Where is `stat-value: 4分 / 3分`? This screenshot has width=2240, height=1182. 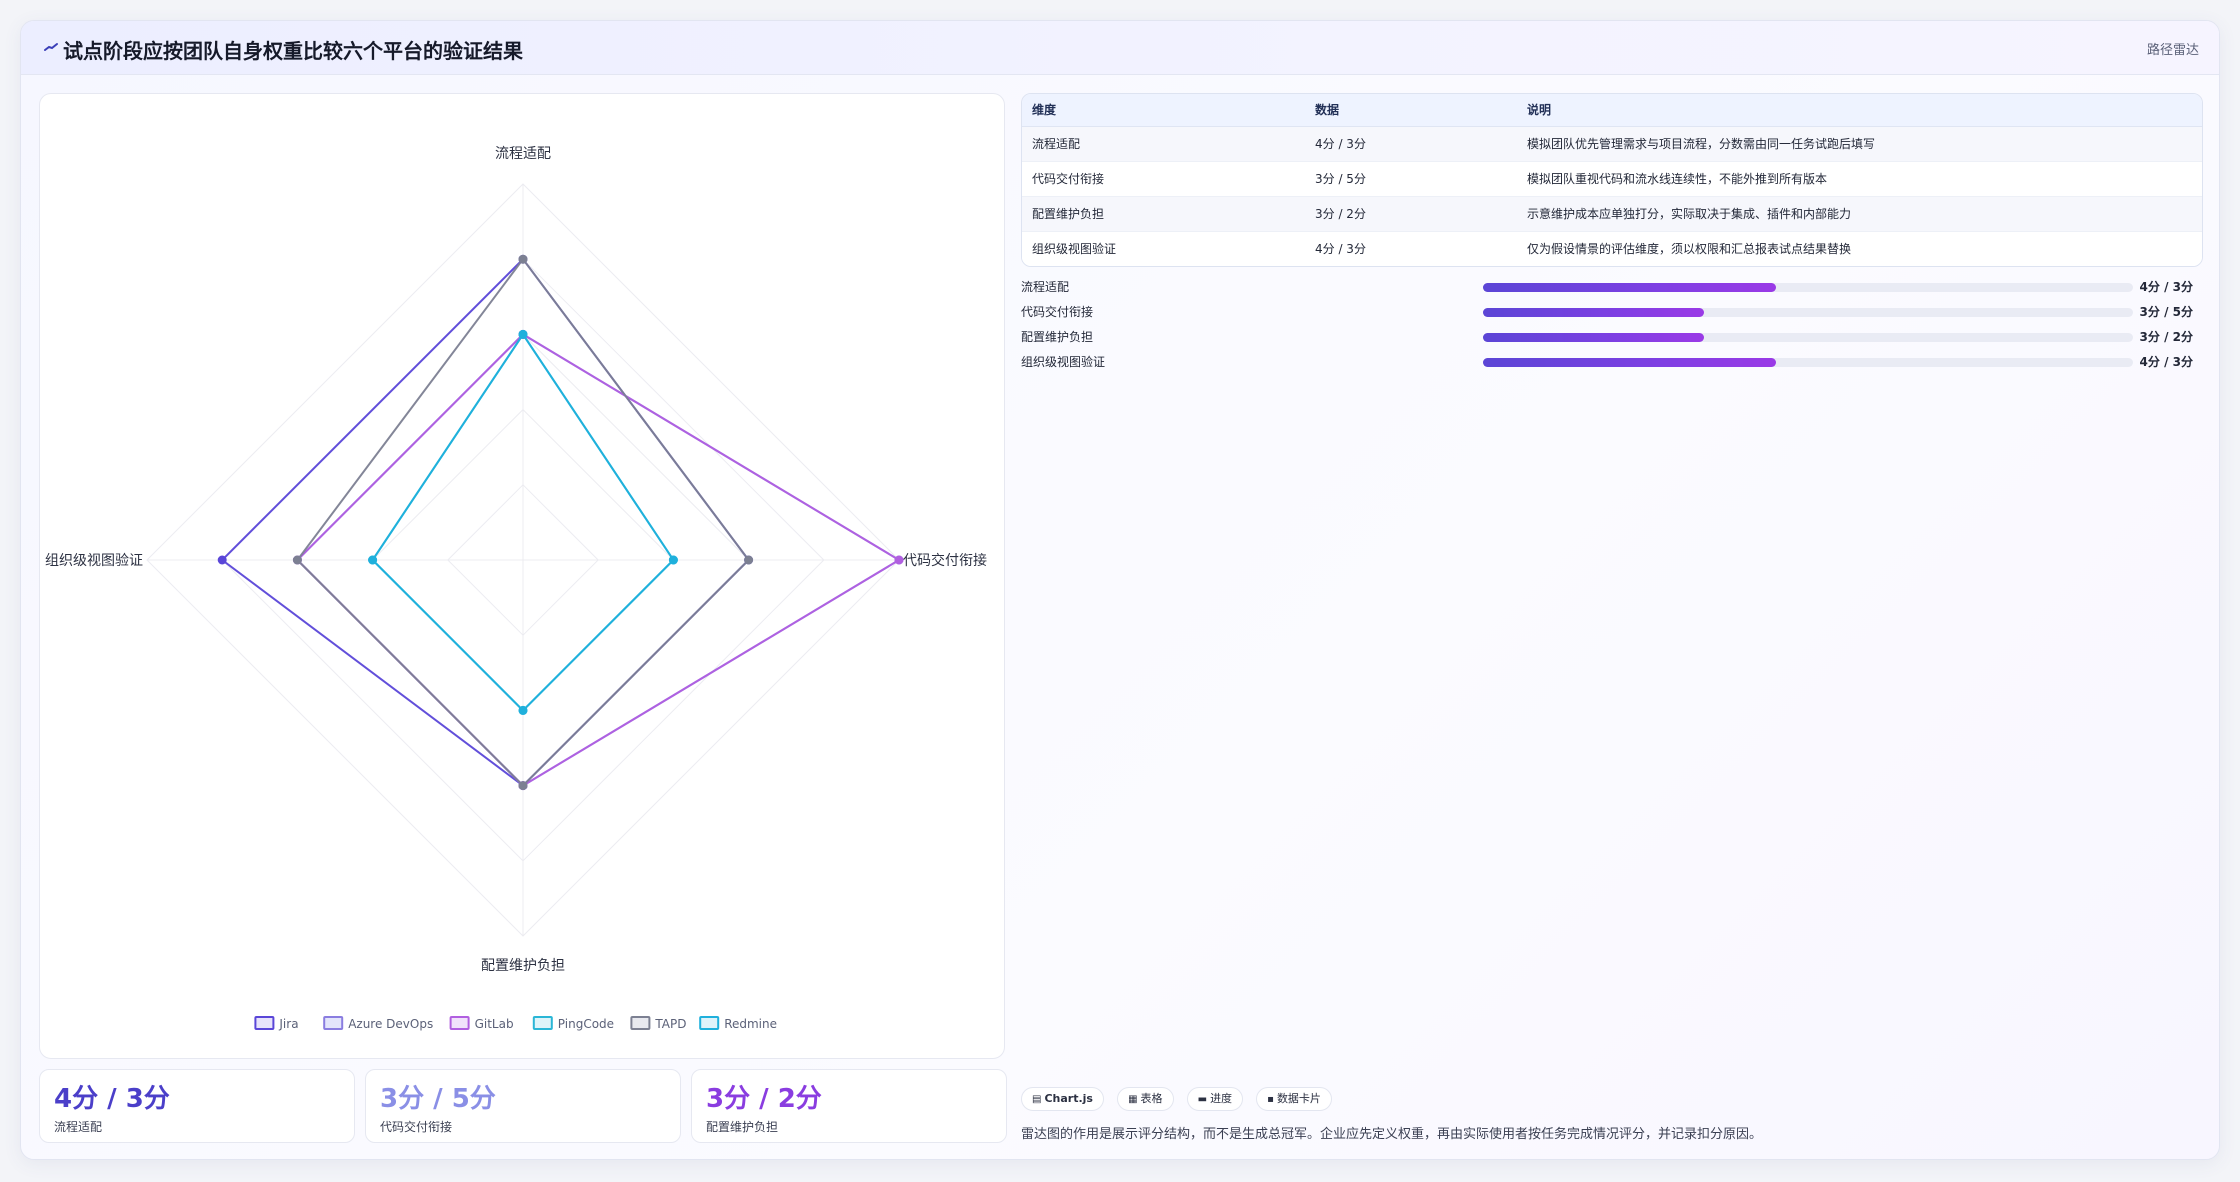
stat-value: 4分 / 3分 is located at coordinates (112, 1099).